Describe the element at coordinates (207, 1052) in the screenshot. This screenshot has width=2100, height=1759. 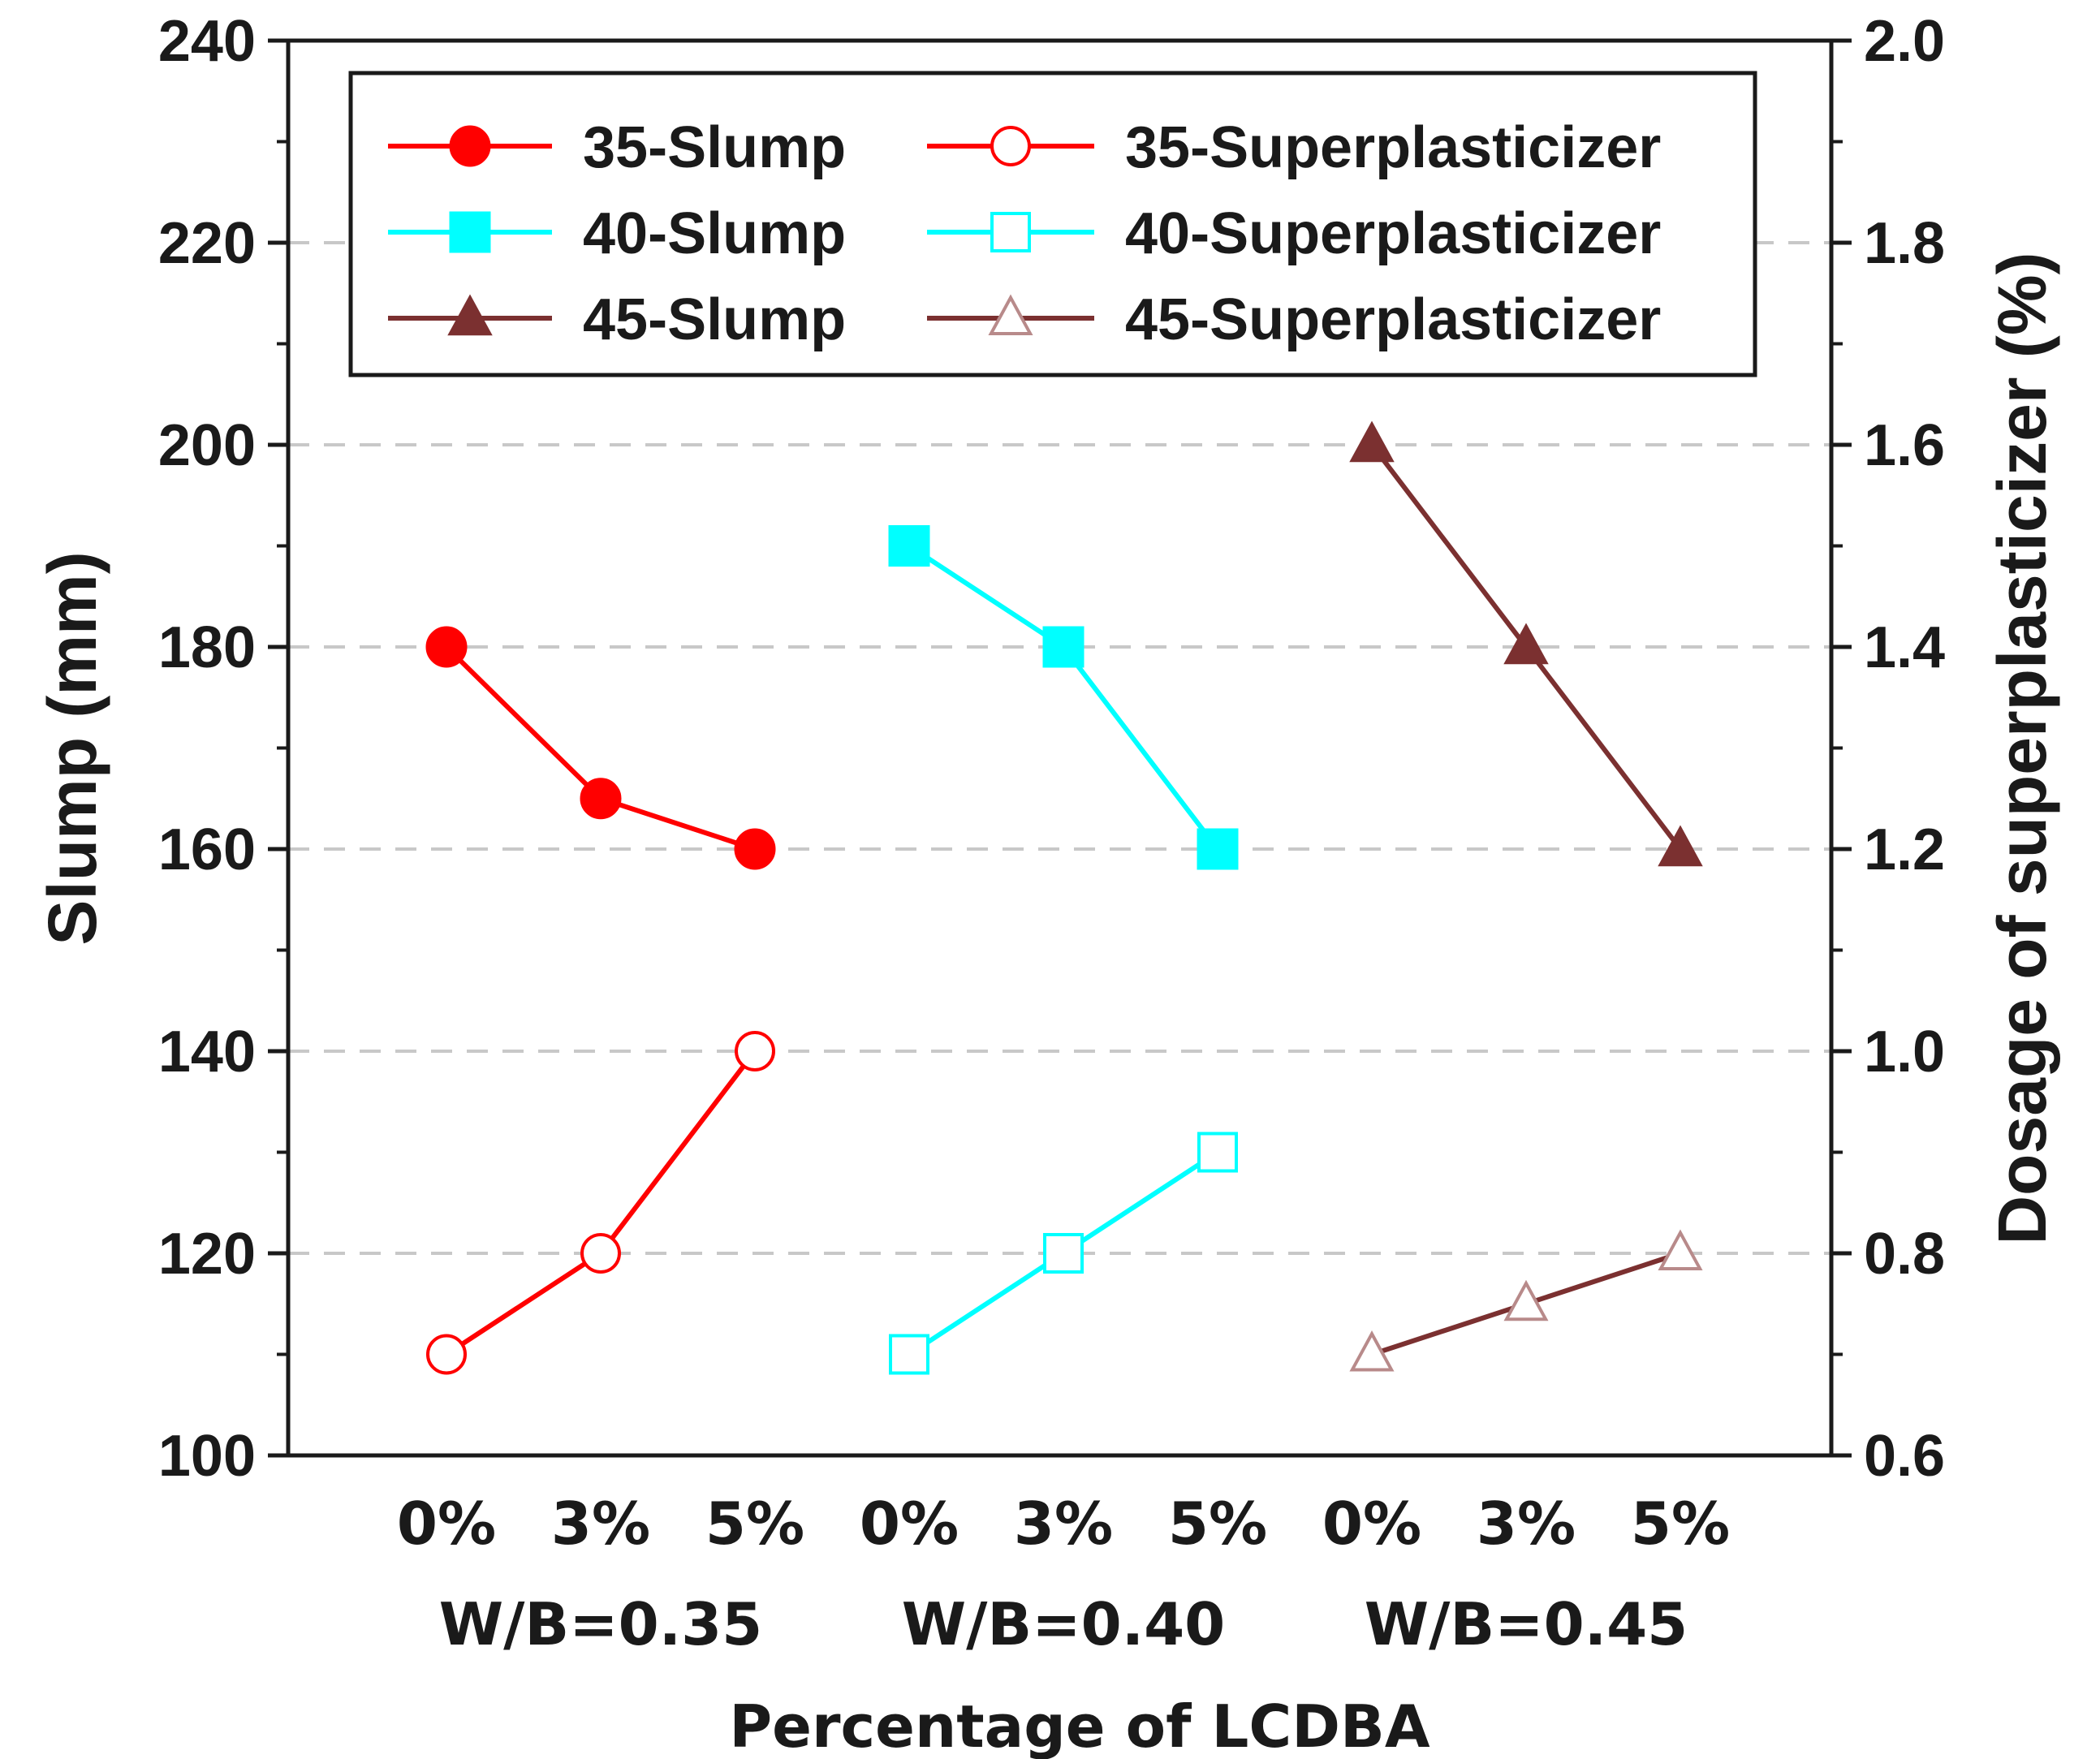
I see `left-tick-label: 140` at that location.